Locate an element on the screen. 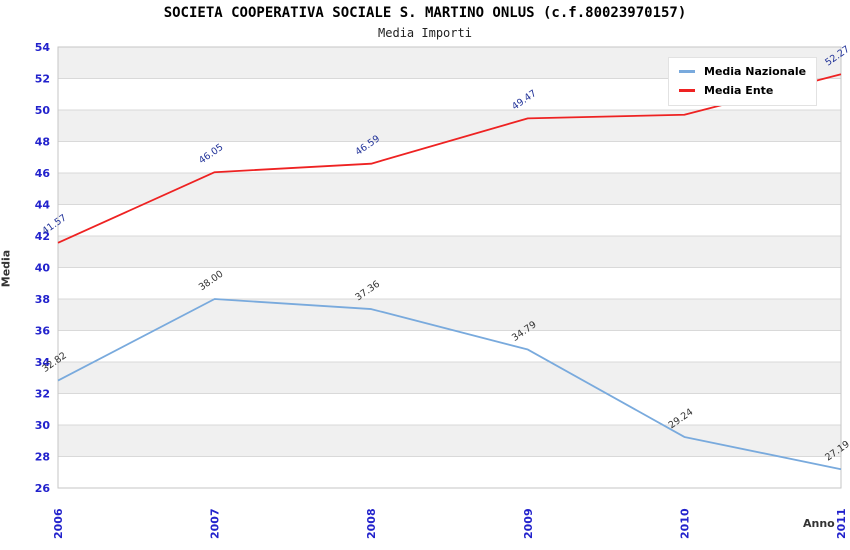 The height and width of the screenshot is (550, 850). point-label: 49.47 is located at coordinates (524, 100).